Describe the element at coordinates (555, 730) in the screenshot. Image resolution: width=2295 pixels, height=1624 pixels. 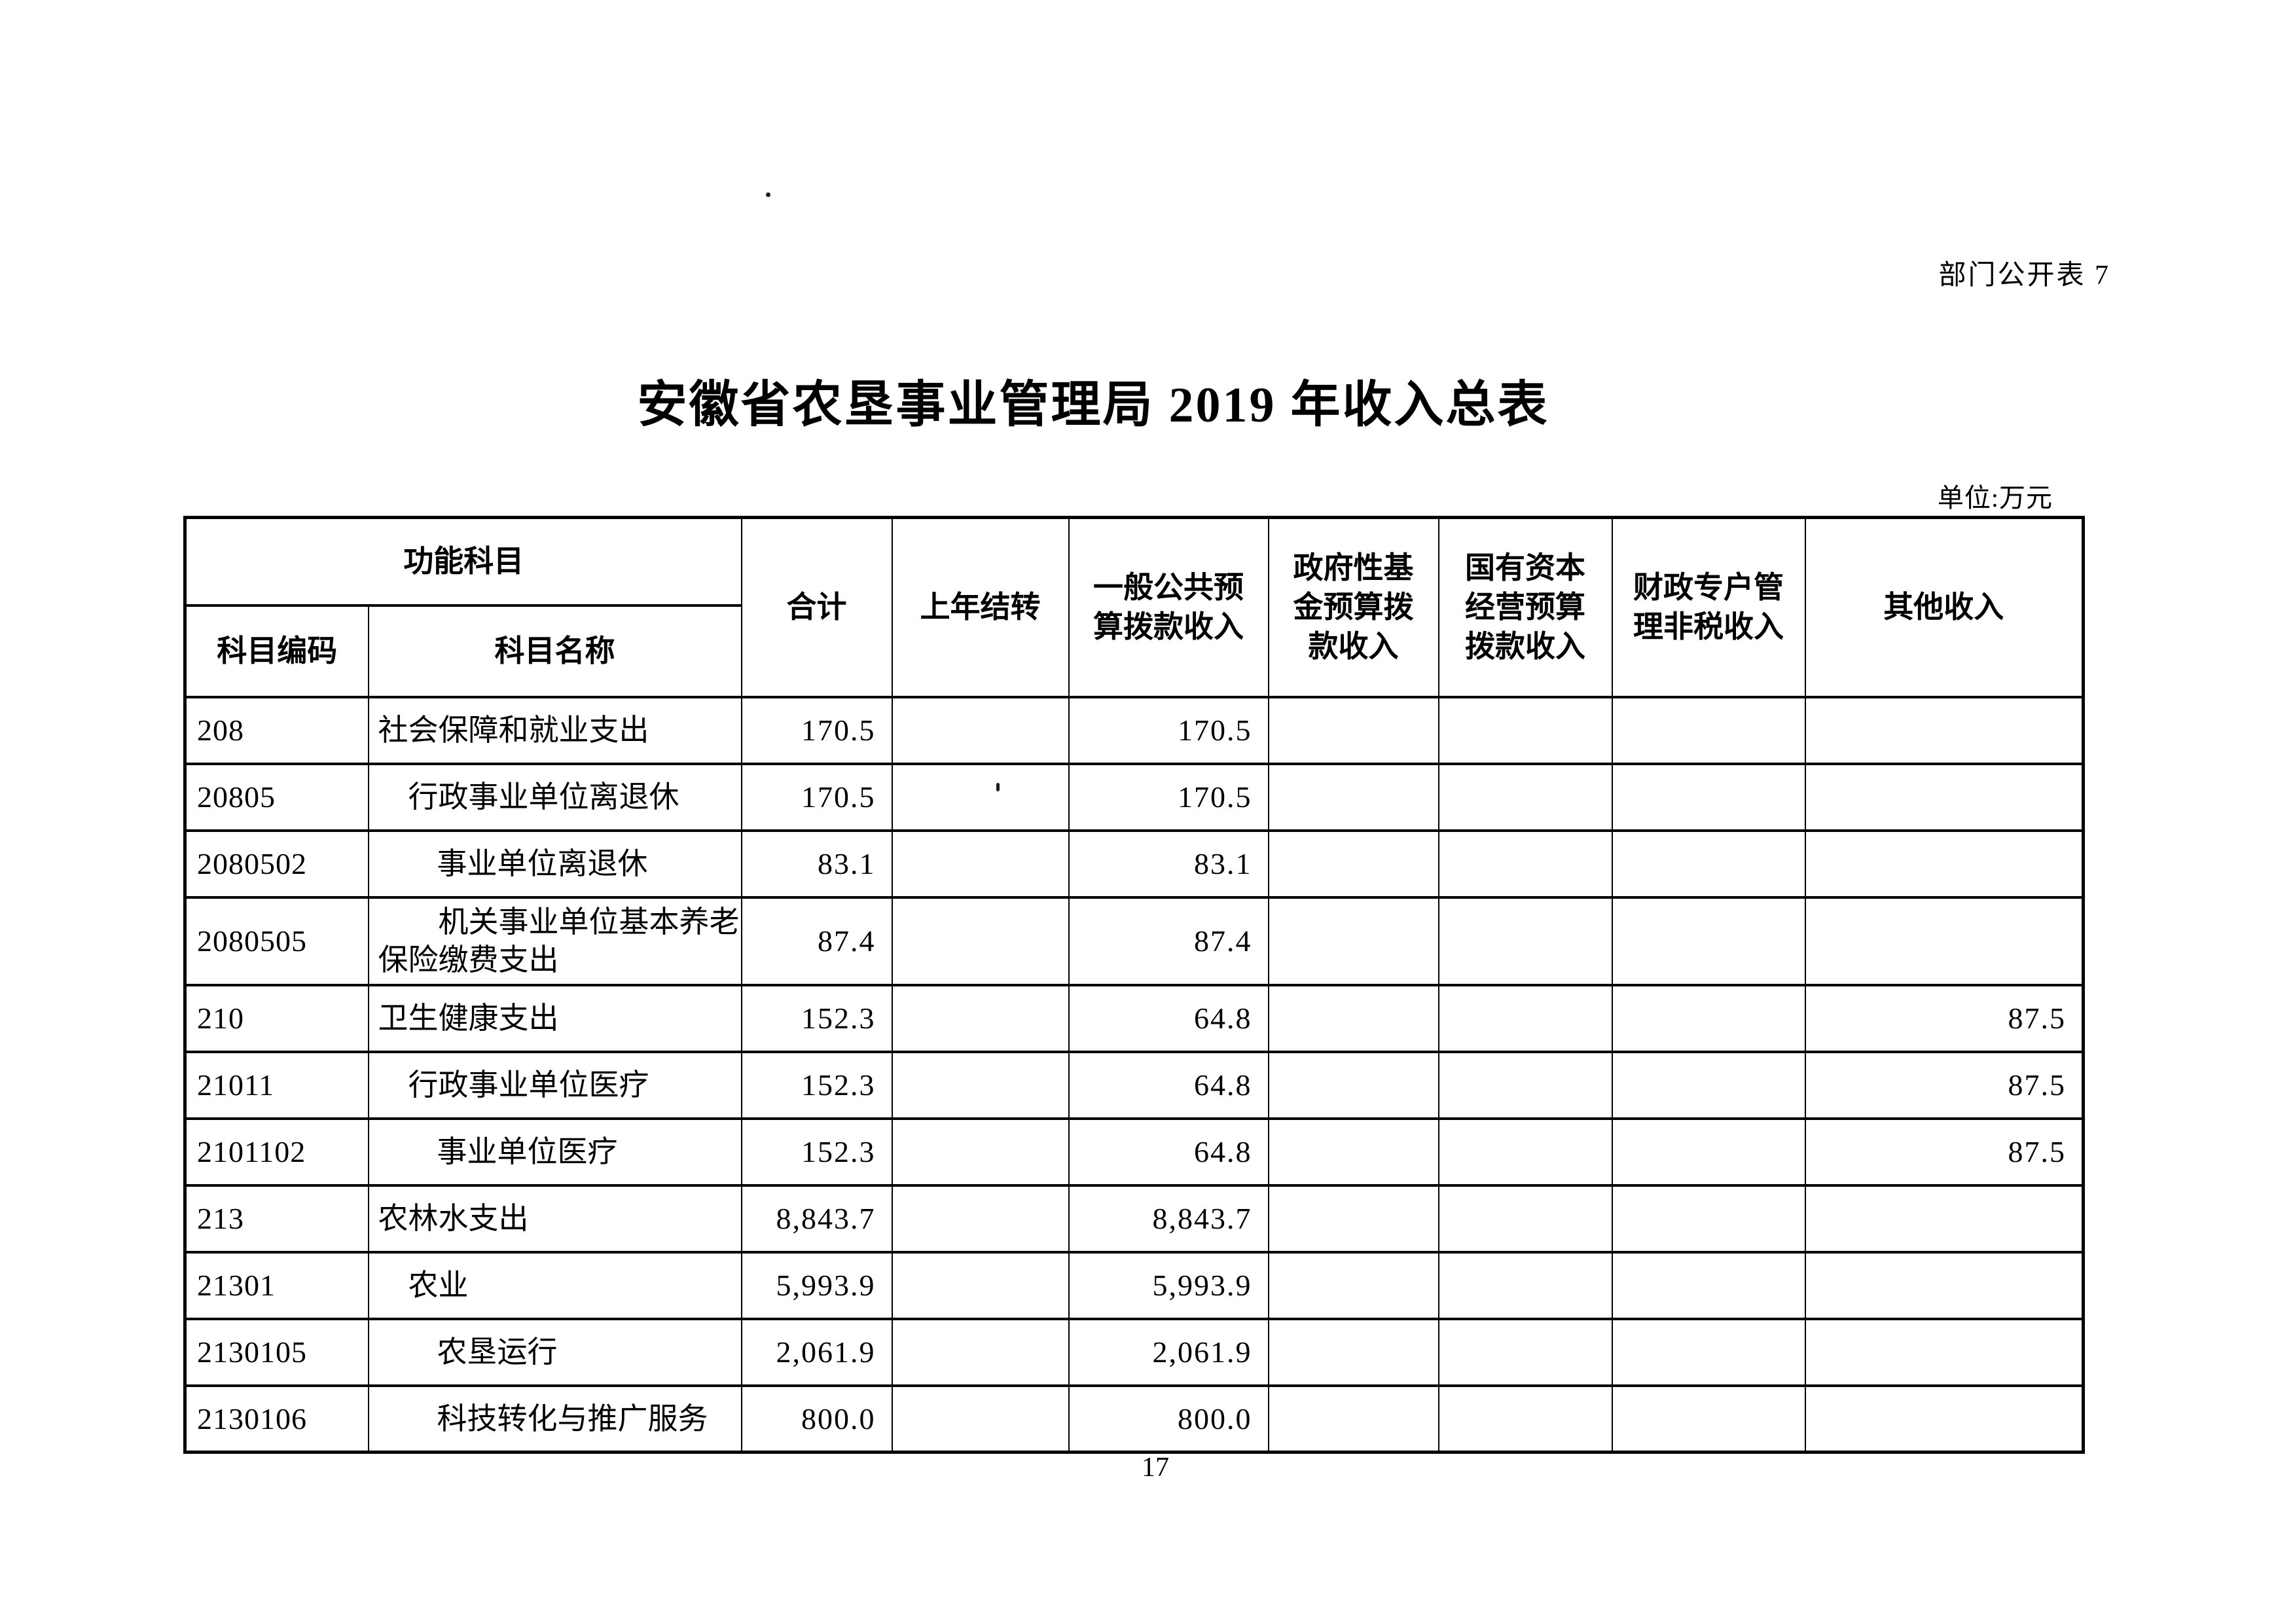
I see `subject-name-cell: 社会保障和就业支出` at that location.